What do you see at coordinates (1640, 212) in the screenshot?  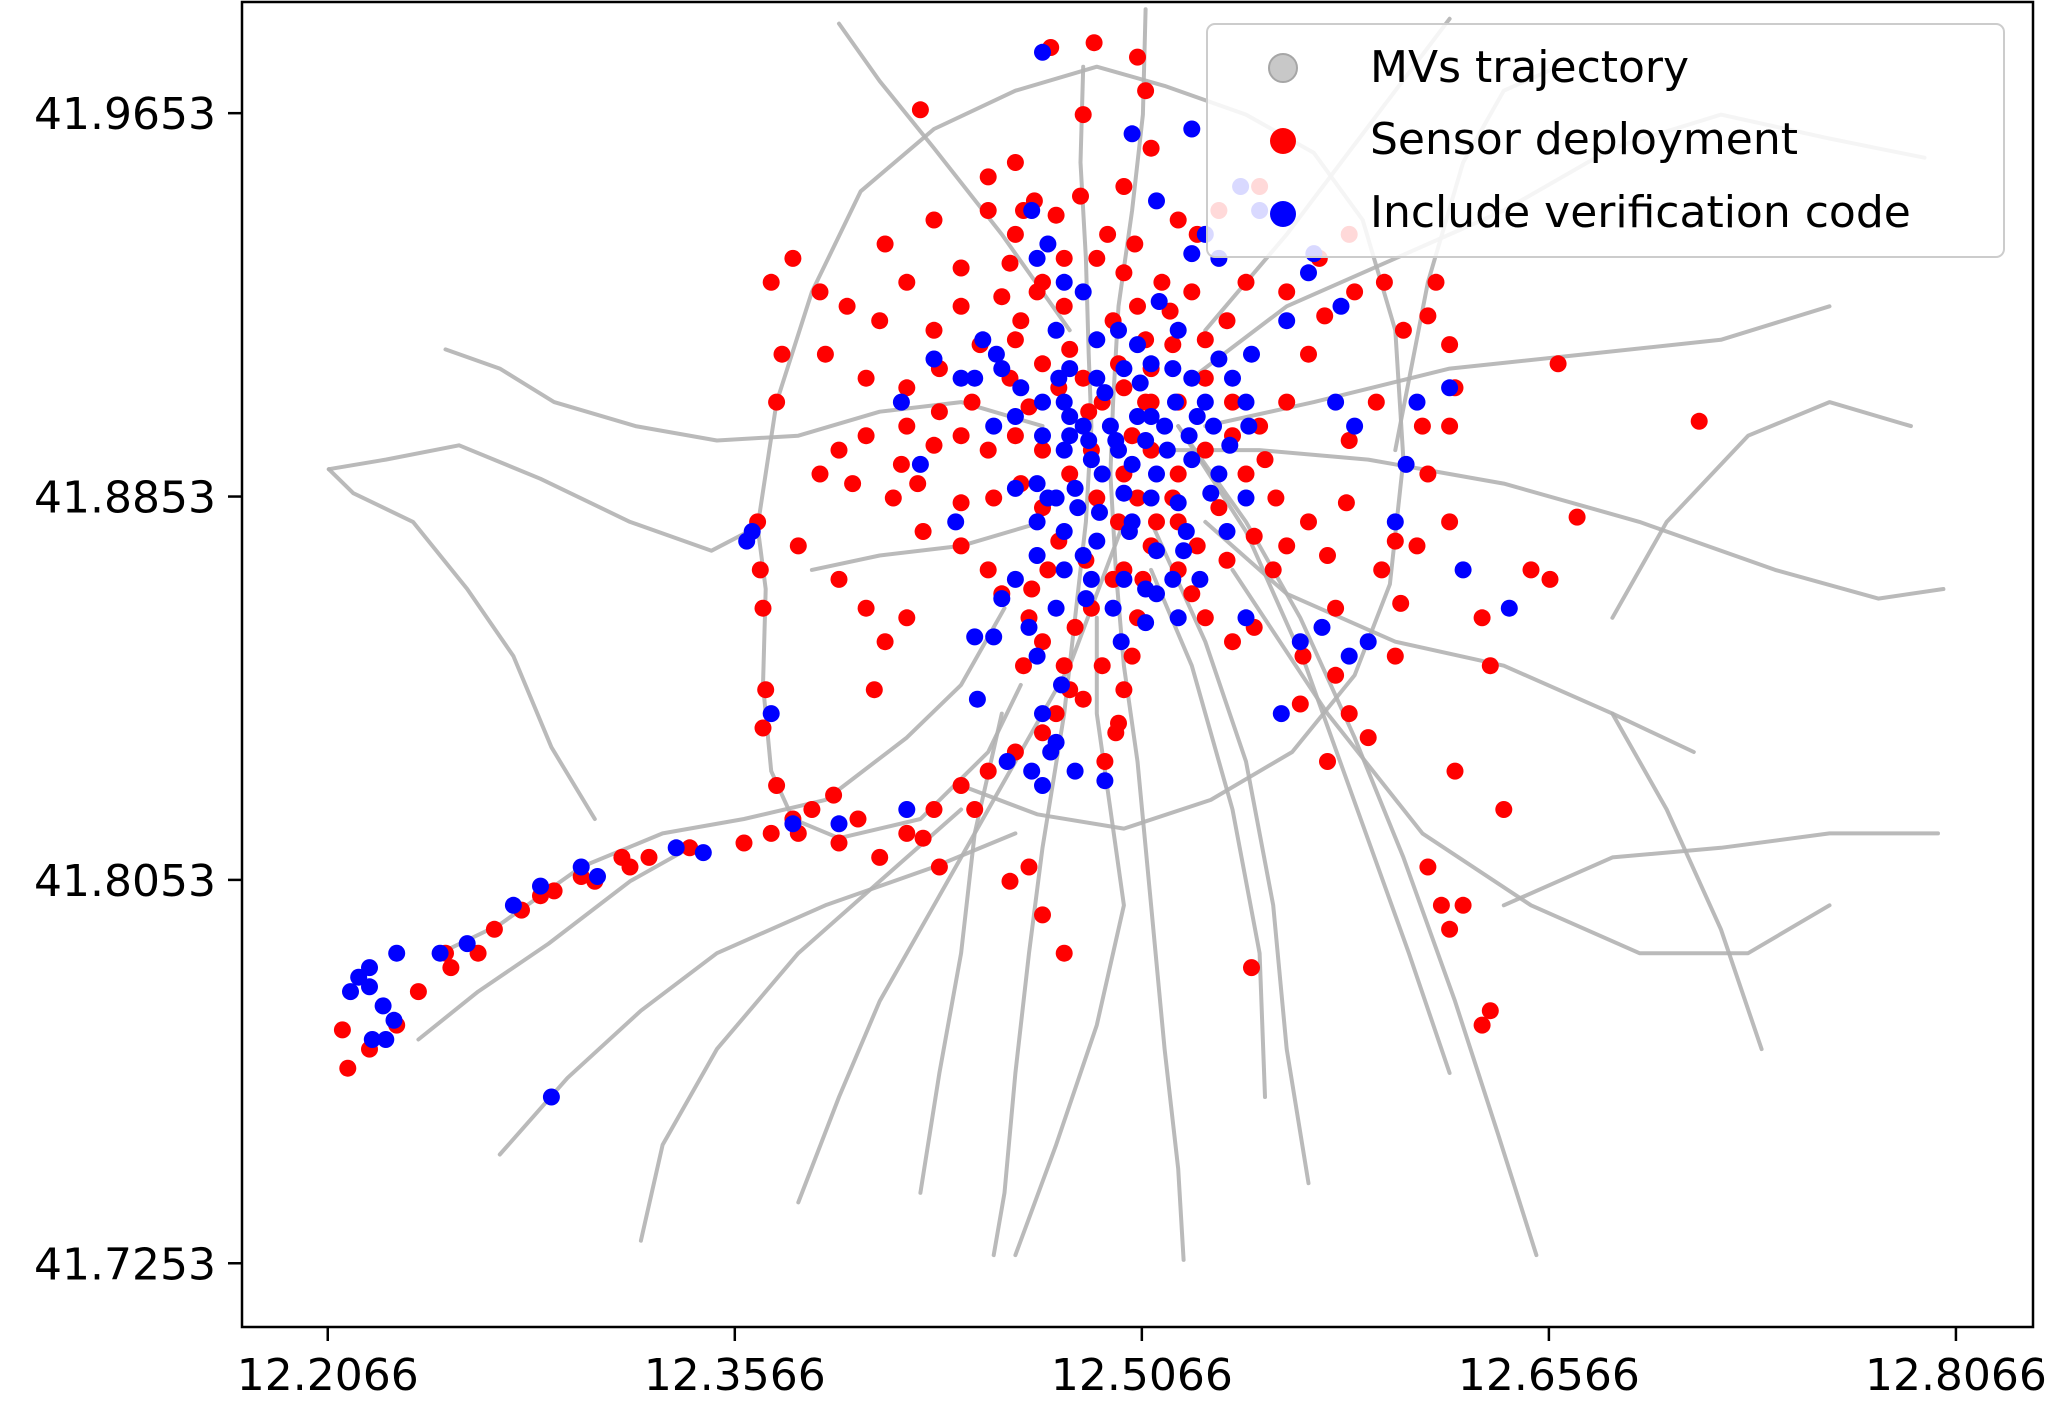 I see `legend-label-verification: Include verification code` at bounding box center [1640, 212].